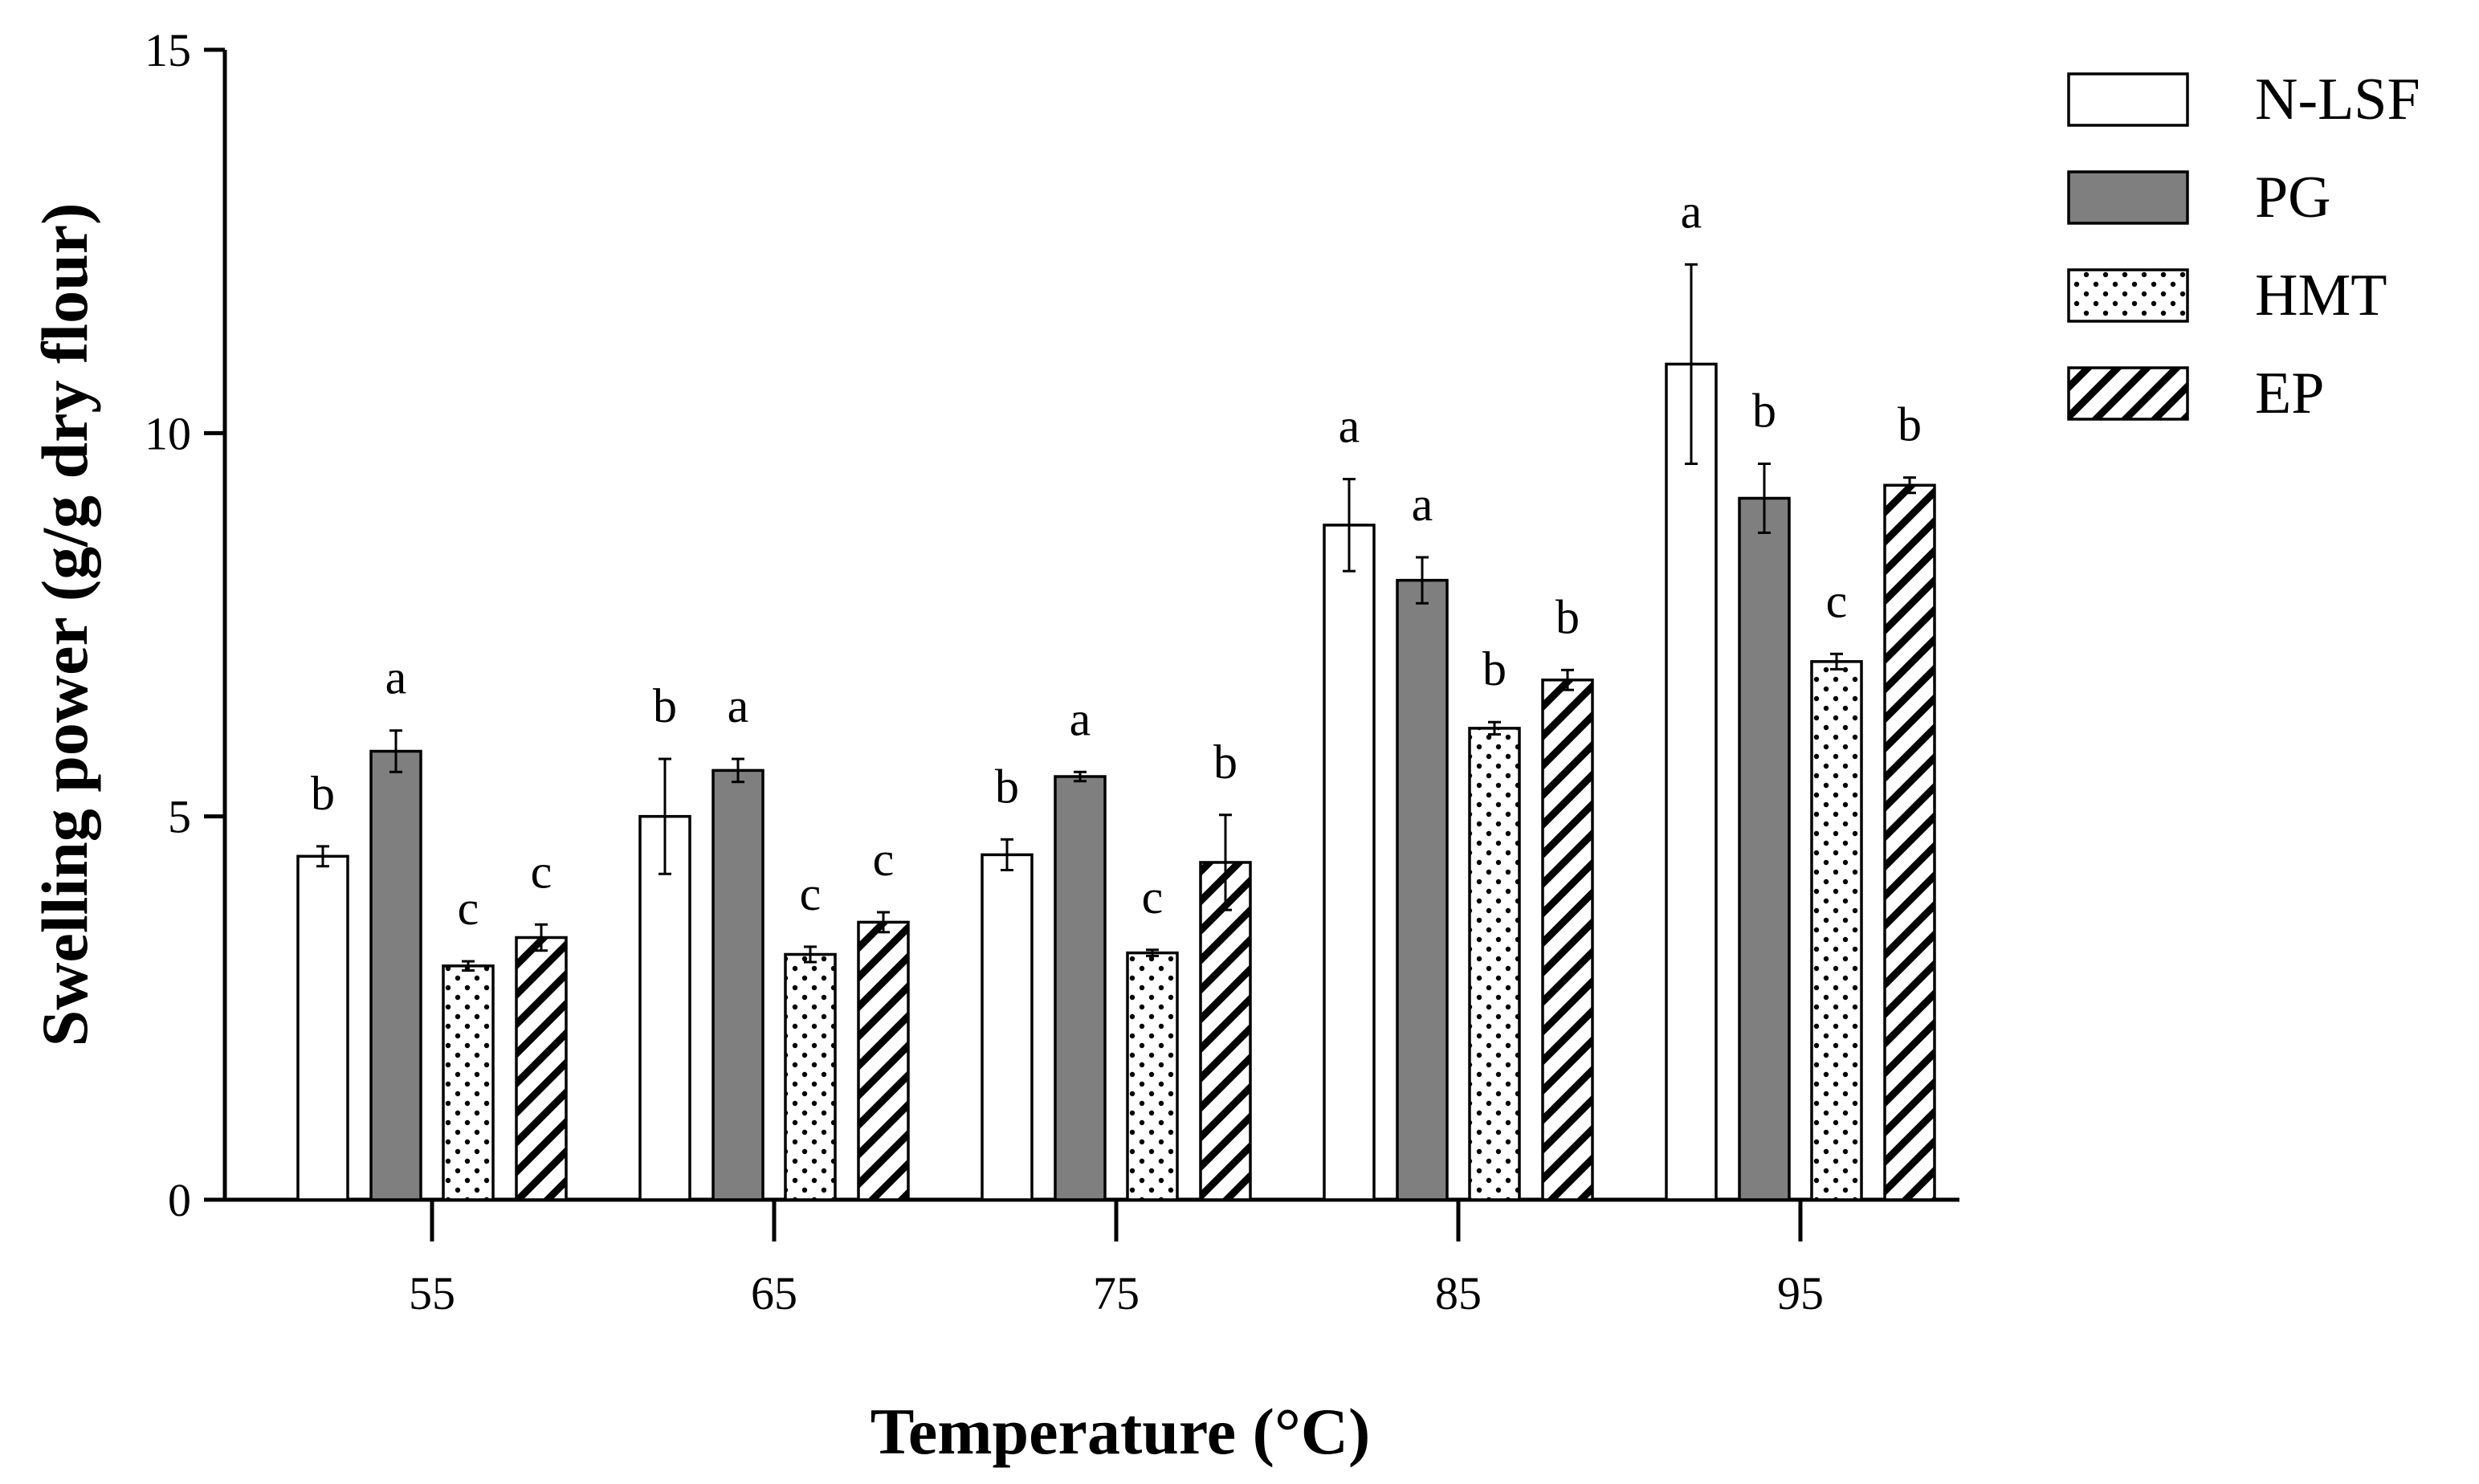  What do you see at coordinates (2338, 99) in the screenshot?
I see `legend-label: N-LSF` at bounding box center [2338, 99].